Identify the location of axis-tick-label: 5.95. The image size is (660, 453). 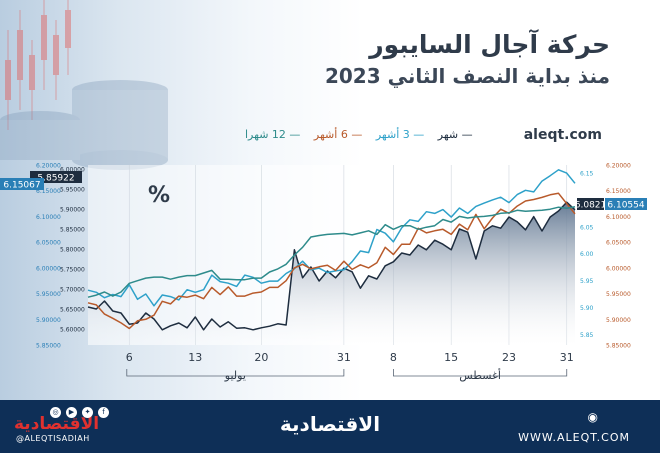
(587, 281).